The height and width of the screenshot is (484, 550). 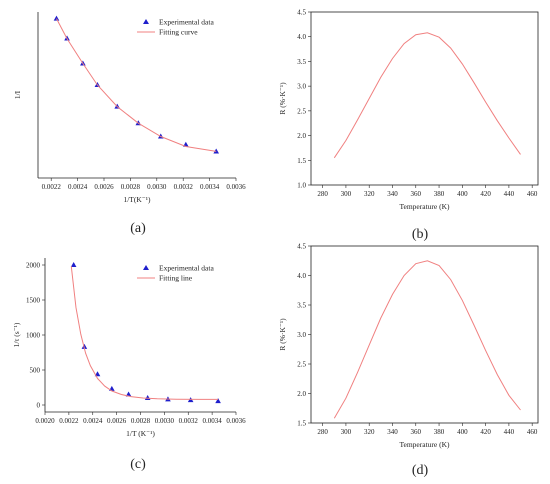 I want to click on y-tick-label: 1000, so click(x=33, y=336).